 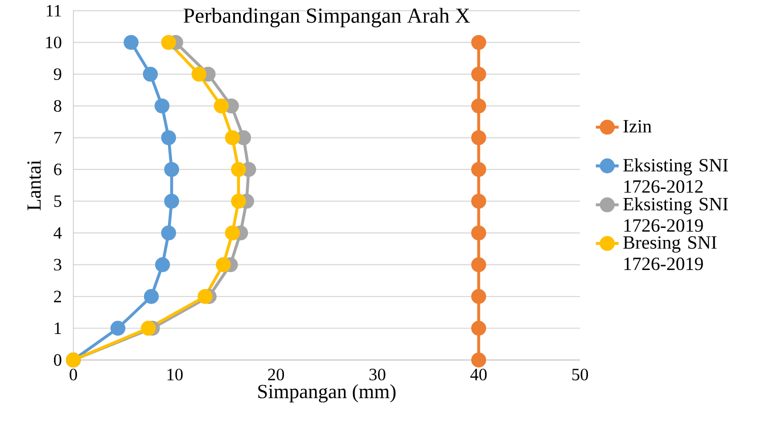 I want to click on y-tick-label: 3, so click(x=58, y=265).